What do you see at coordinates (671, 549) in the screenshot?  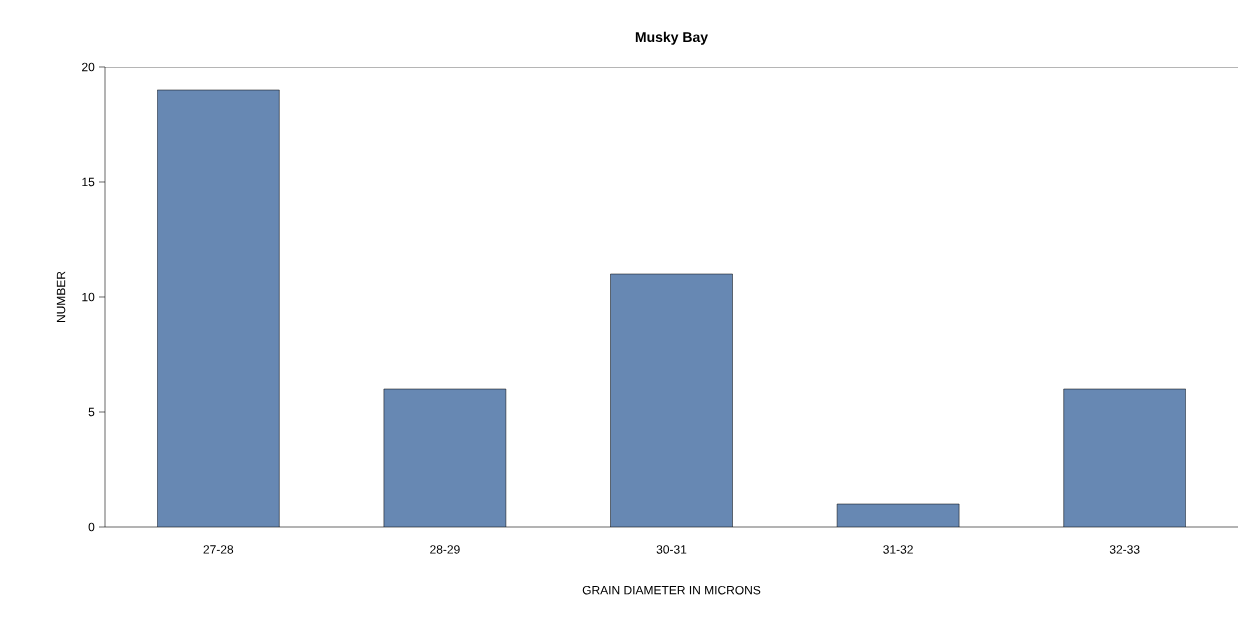 I see `x-tick-label: 30-31` at bounding box center [671, 549].